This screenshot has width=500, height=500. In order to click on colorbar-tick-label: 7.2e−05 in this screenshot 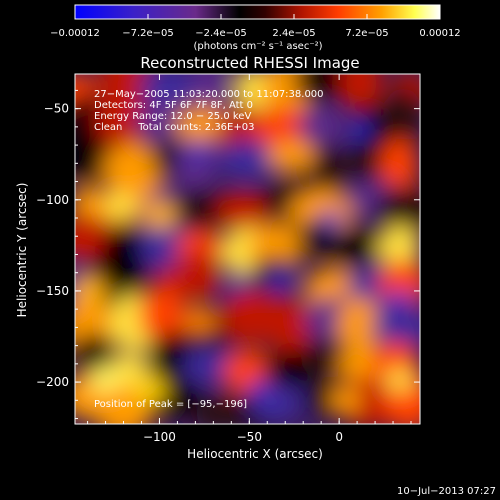, I will do `click(366, 33)`.